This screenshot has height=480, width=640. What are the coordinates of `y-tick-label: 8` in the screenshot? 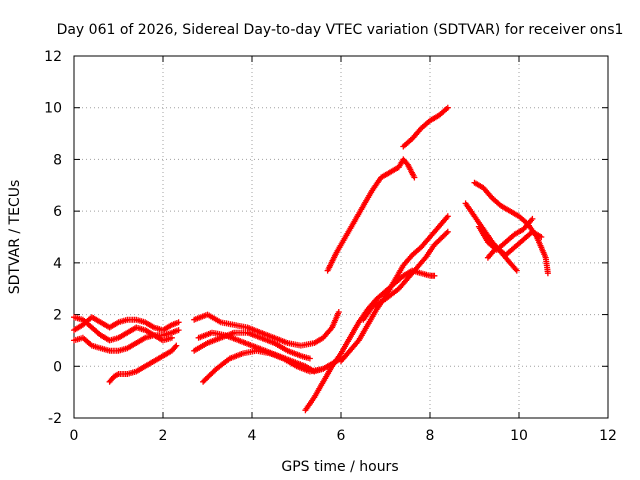 It's located at (57, 160).